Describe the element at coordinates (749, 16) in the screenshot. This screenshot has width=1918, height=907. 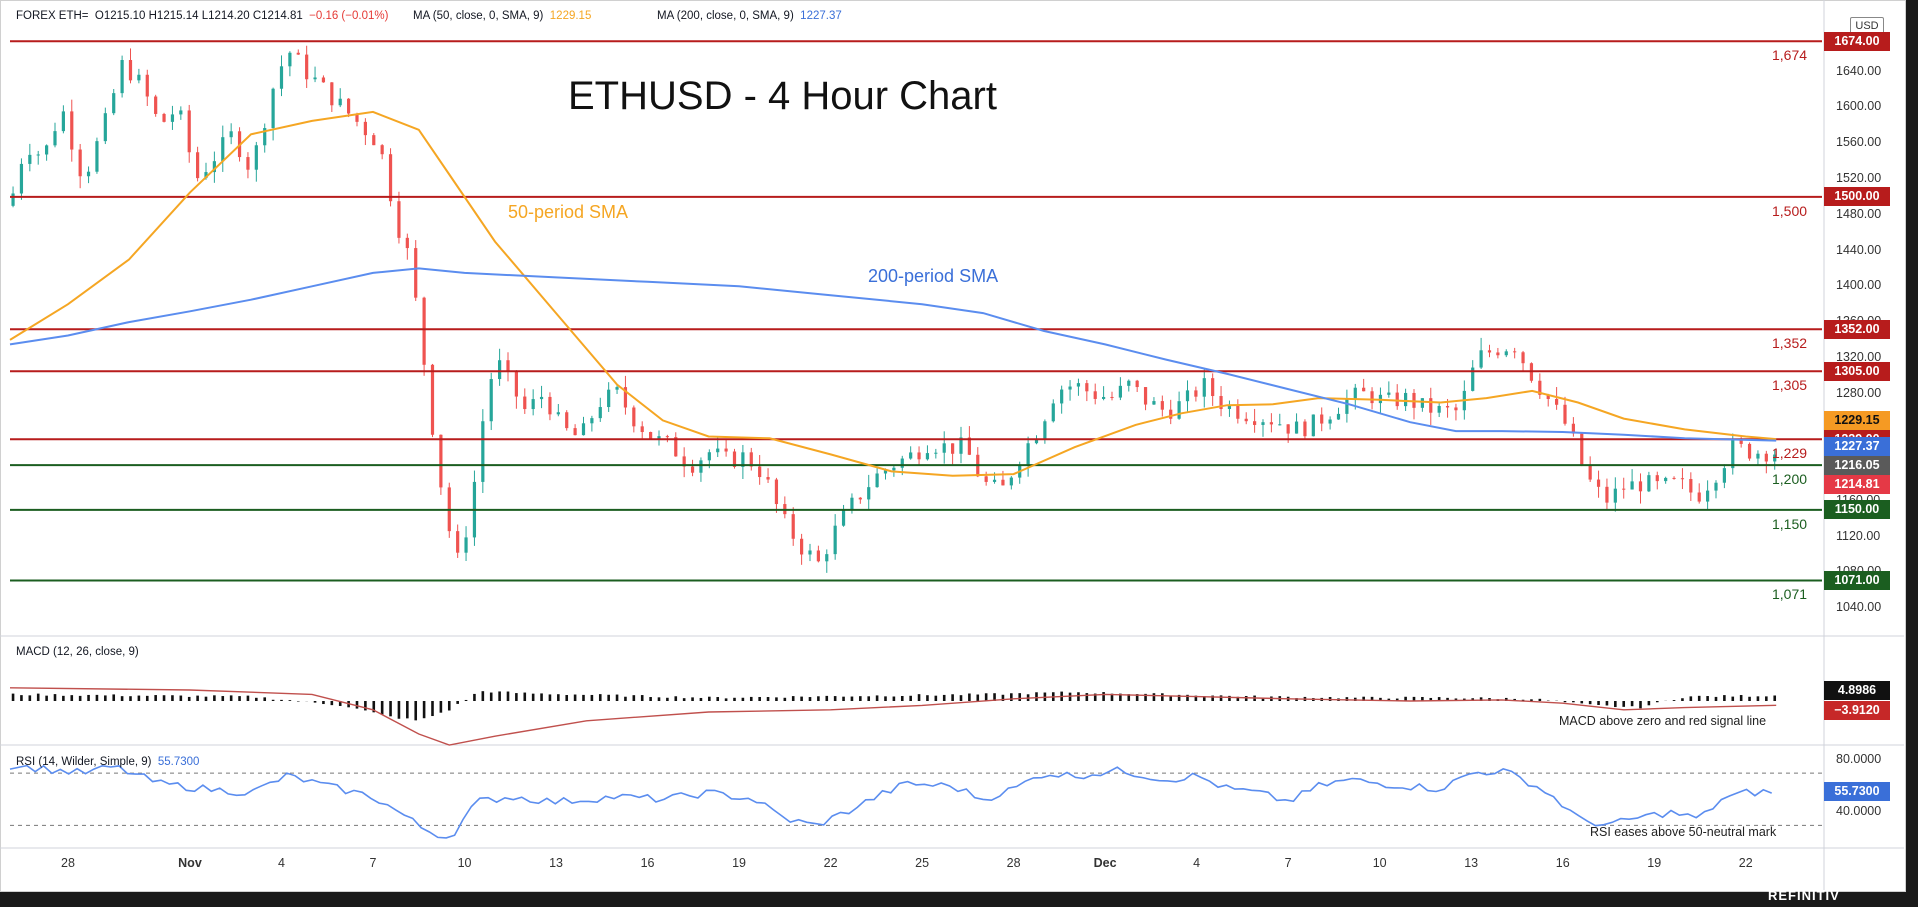
I see `ma200-legend: MA (200, close, 0, SMA, 9) 1227.37` at that location.